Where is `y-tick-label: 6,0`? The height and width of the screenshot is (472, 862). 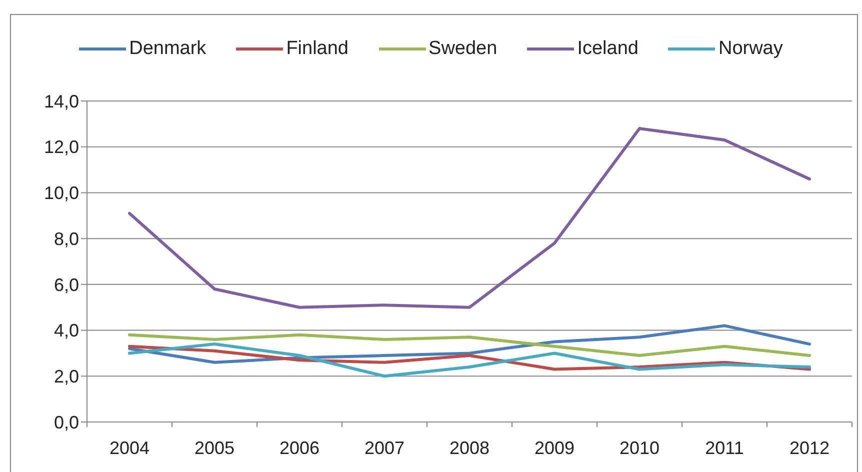 y-tick-label: 6,0 is located at coordinates (66, 284).